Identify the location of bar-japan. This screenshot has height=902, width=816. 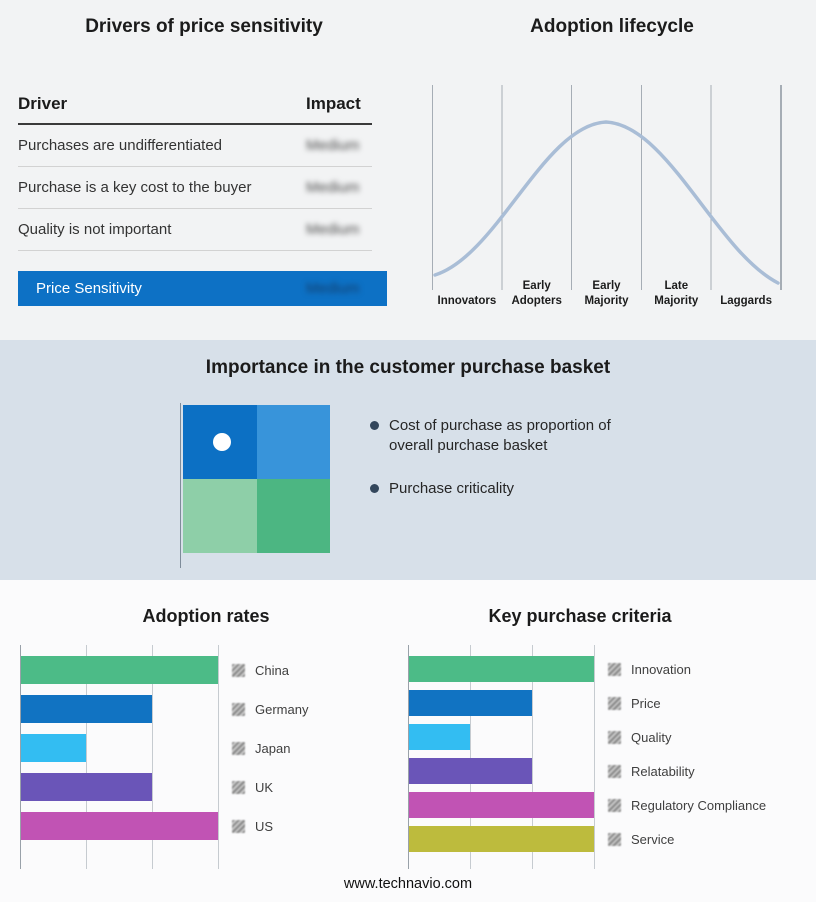
(53, 748).